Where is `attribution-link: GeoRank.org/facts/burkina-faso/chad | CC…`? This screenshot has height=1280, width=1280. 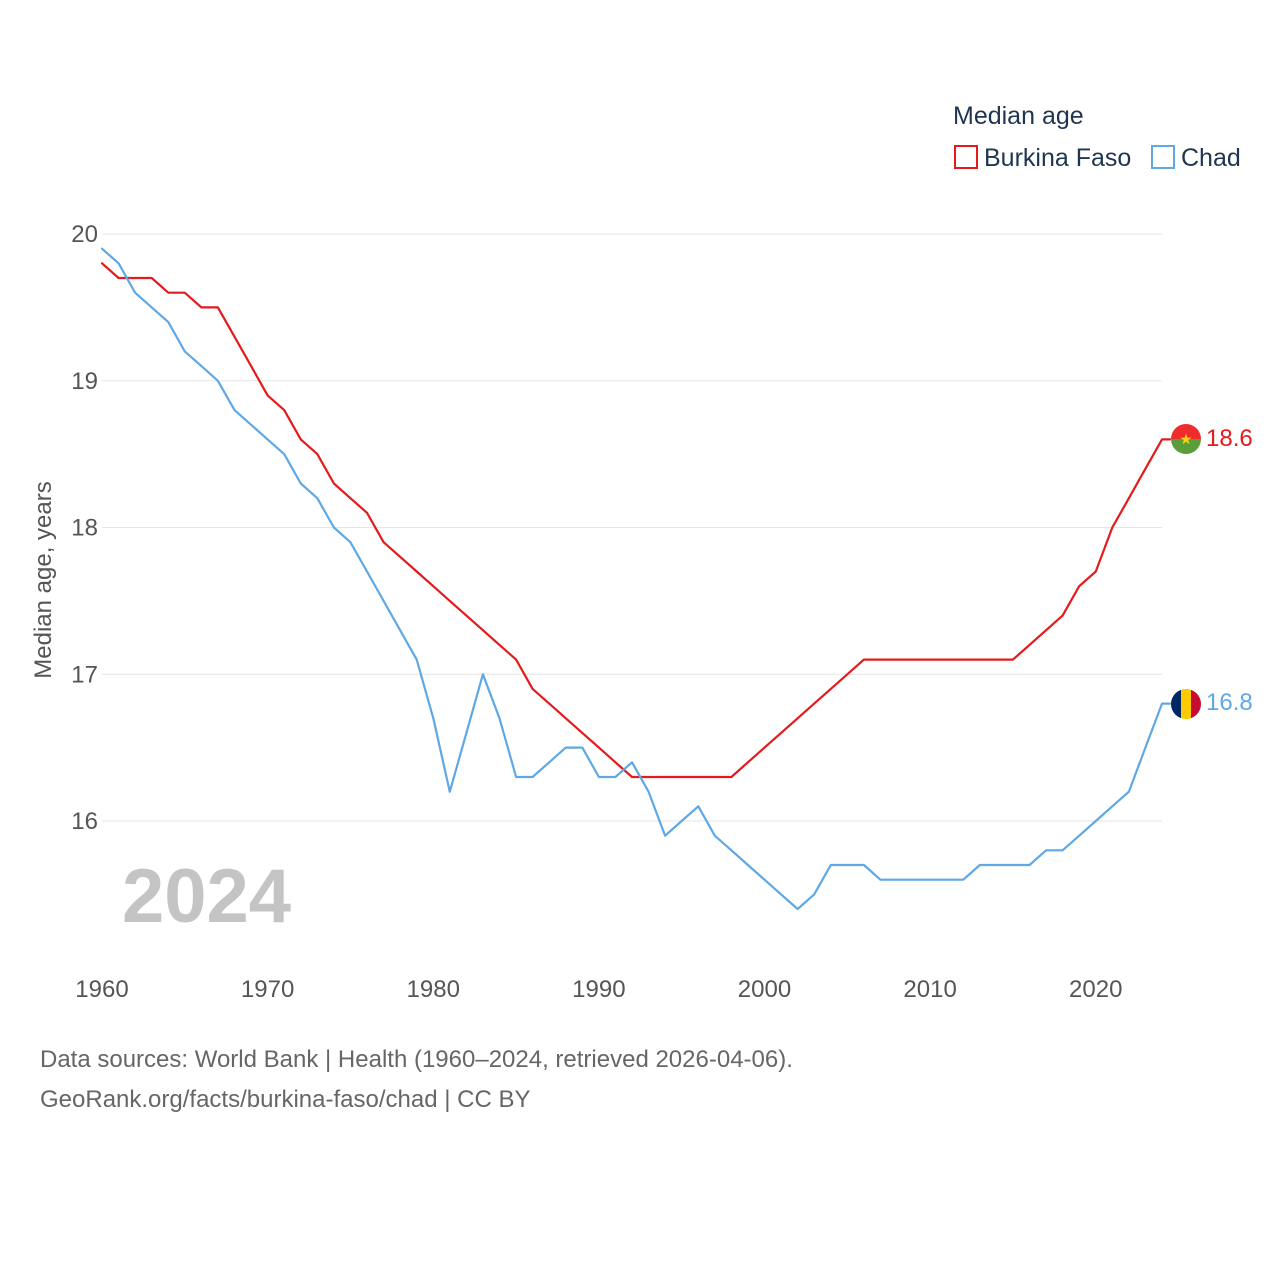
attribution-link: GeoRank.org/facts/burkina-faso/chad | CC… is located at coordinates (285, 1099).